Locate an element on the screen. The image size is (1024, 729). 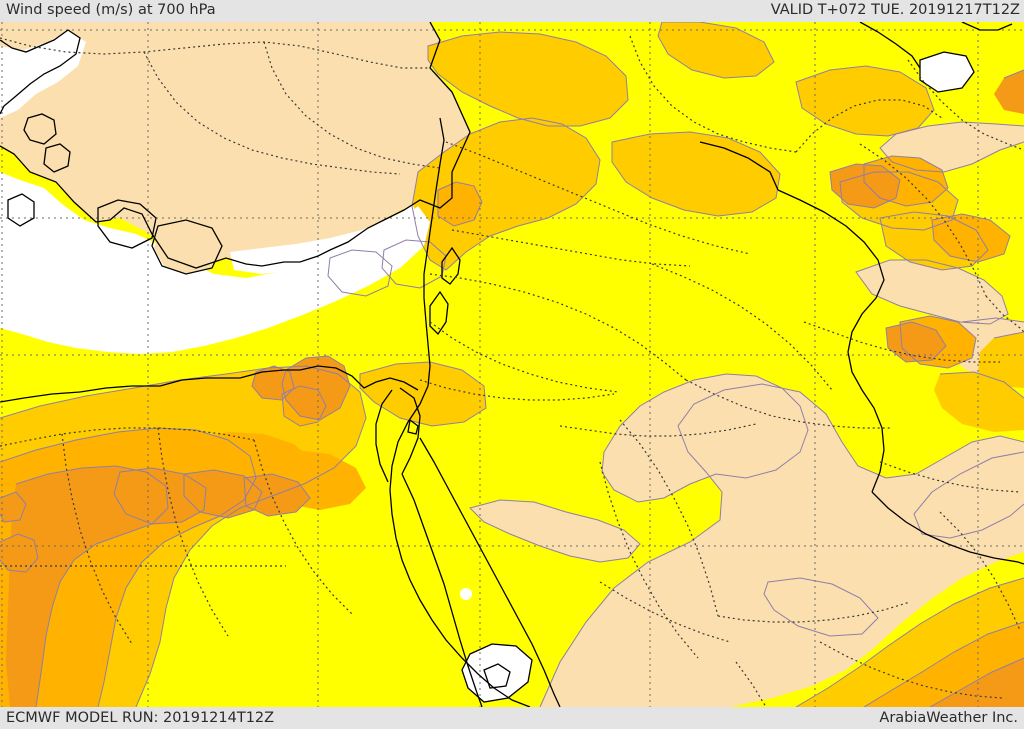
peach-iran-west is located at coordinates (932, 292).